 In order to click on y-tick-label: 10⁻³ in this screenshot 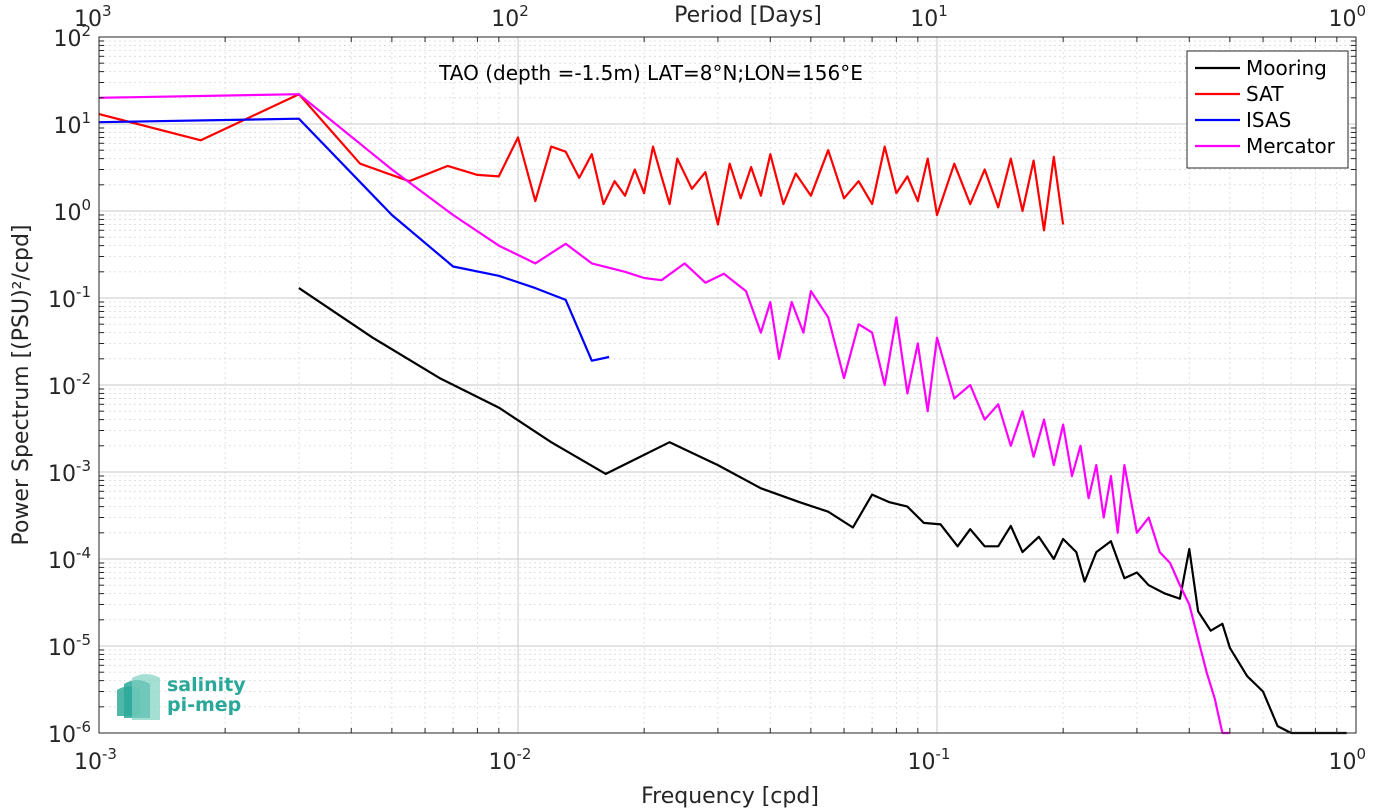, I will do `click(69, 472)`.